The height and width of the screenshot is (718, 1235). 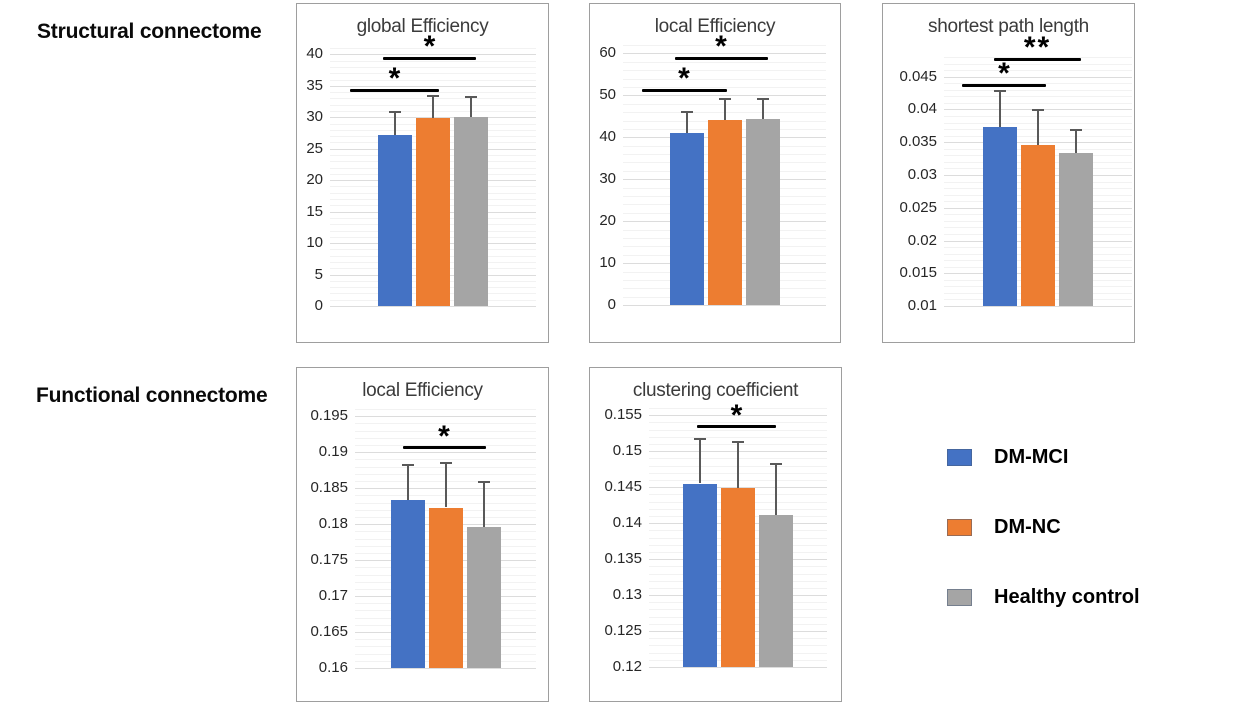 What do you see at coordinates (1008, 26) in the screenshot?
I see `chart-title: shortest path length` at bounding box center [1008, 26].